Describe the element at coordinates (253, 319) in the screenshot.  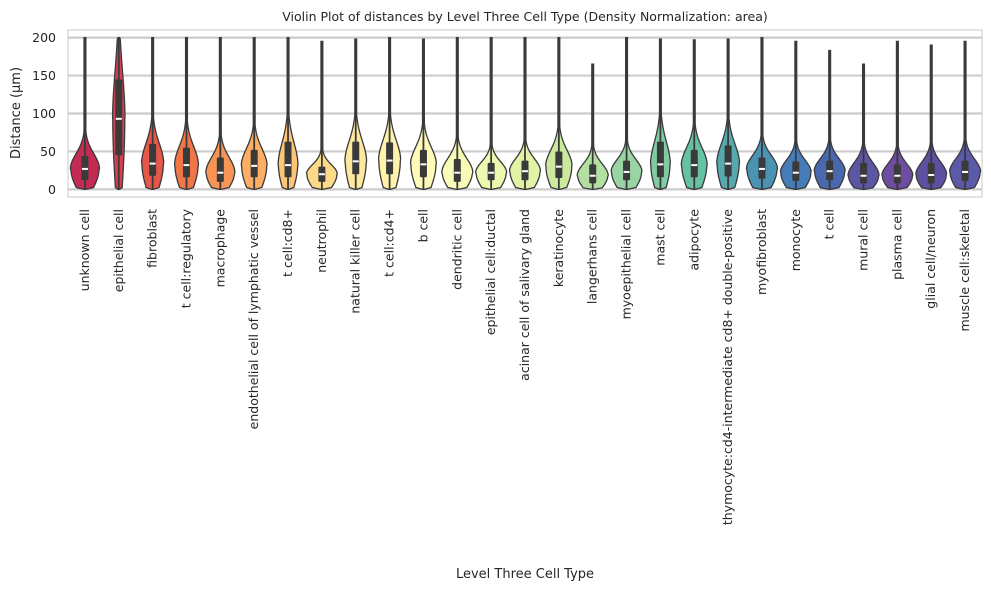
I see `x-tick-label: endothelial cell of lymphatic vessel` at that location.